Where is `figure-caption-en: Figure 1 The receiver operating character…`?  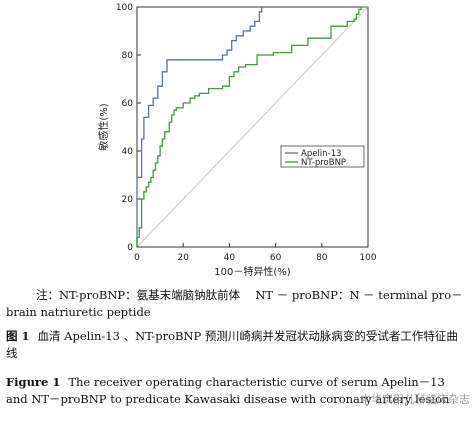
figure-caption-en: Figure 1 The receiver operating character… is located at coordinates (237, 391).